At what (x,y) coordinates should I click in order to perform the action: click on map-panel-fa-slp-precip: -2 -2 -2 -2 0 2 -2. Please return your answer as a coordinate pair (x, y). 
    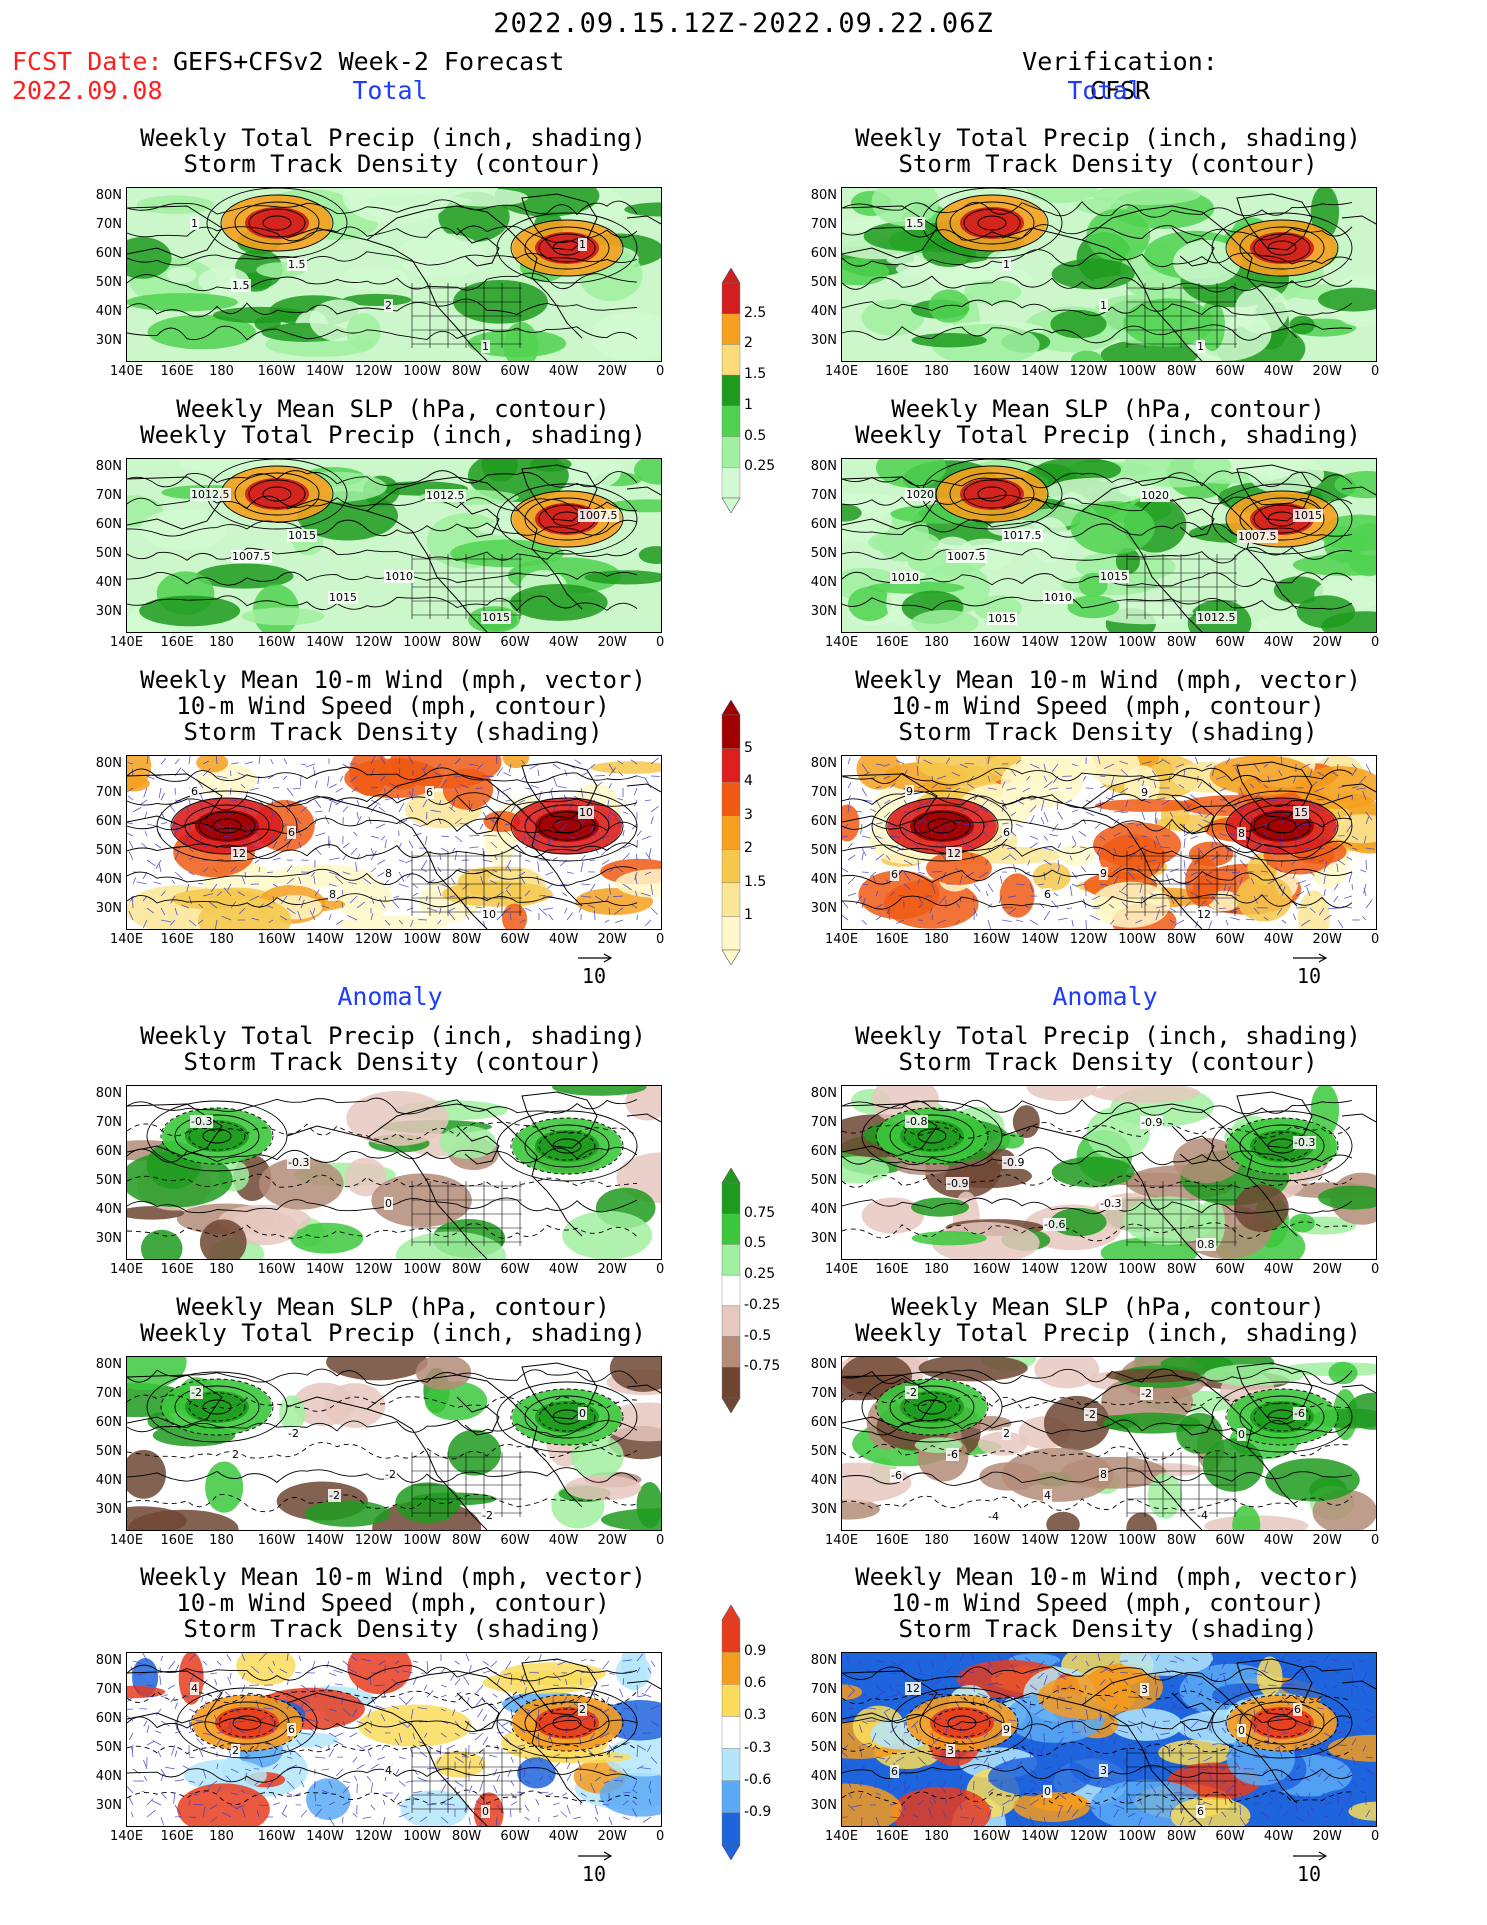
    Looking at the image, I should click on (394, 1443).